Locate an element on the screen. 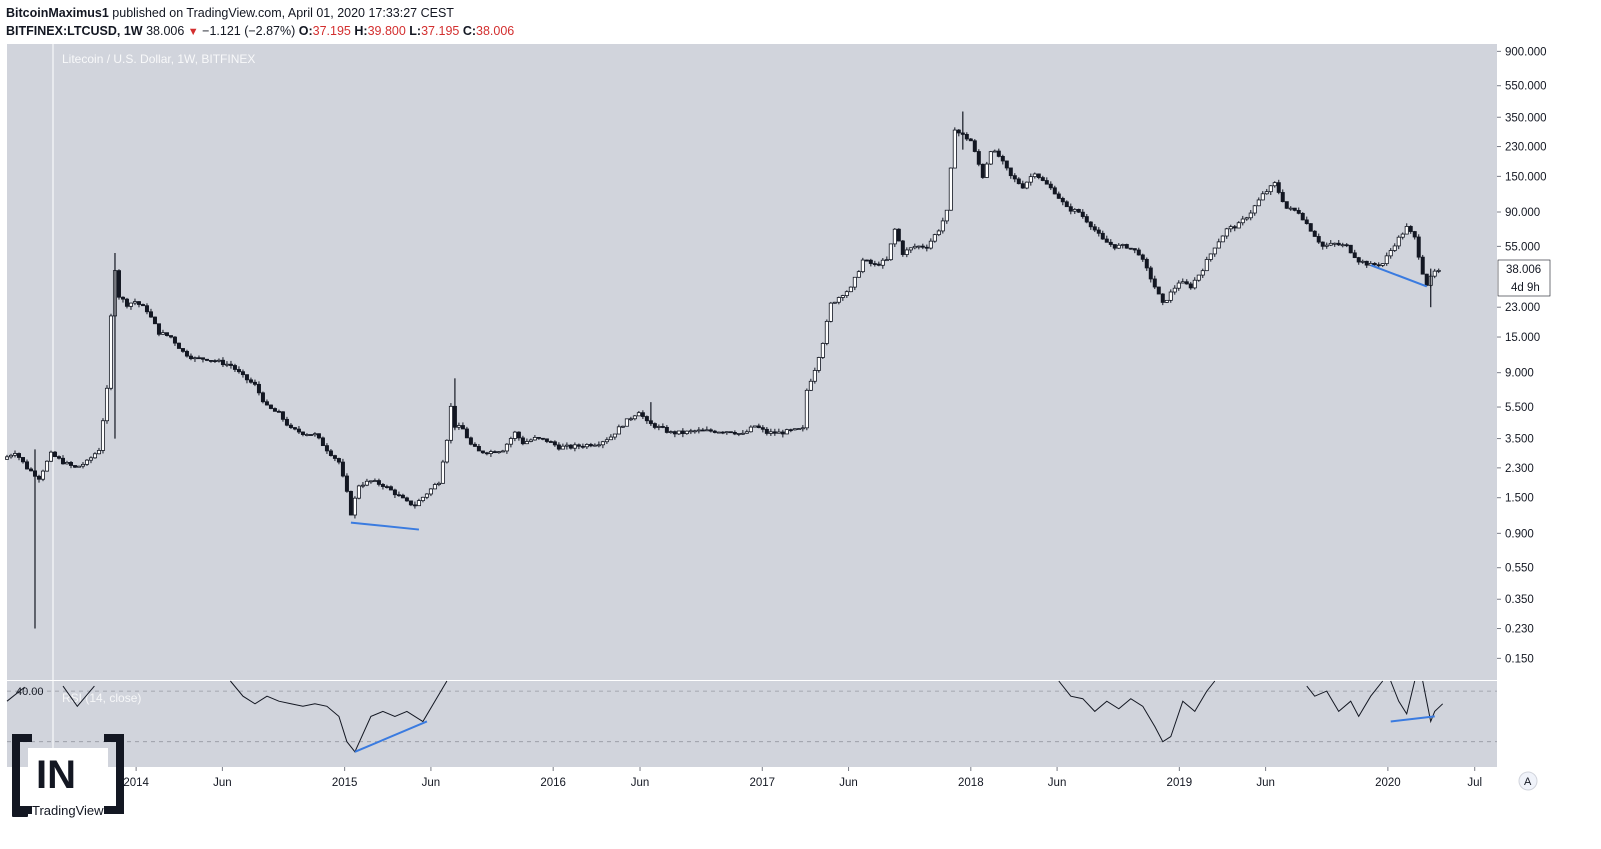  time-axis is located at coordinates (752, 782).